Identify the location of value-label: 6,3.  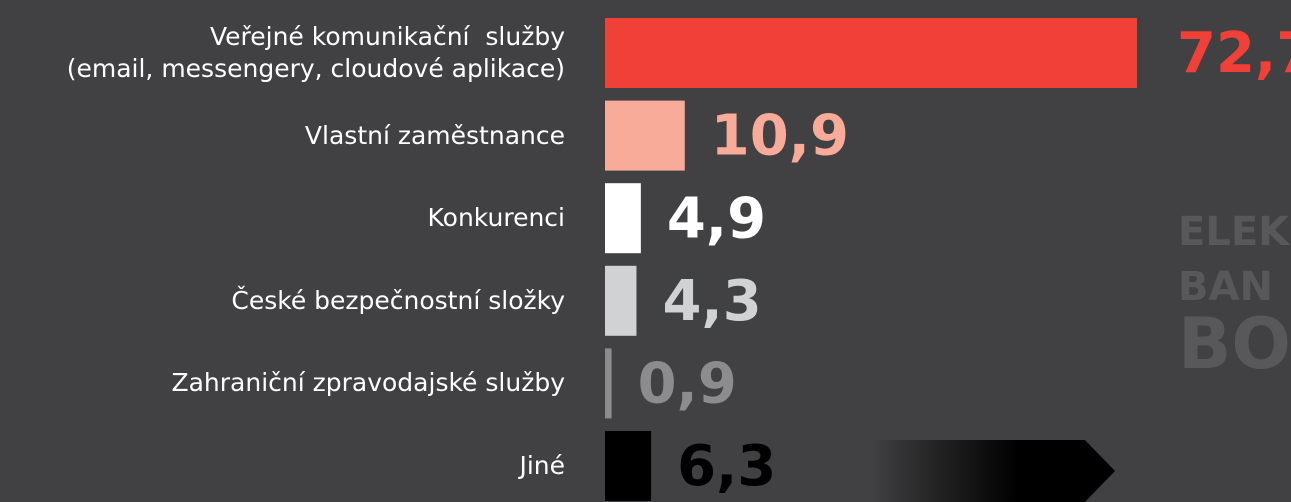
(726, 466).